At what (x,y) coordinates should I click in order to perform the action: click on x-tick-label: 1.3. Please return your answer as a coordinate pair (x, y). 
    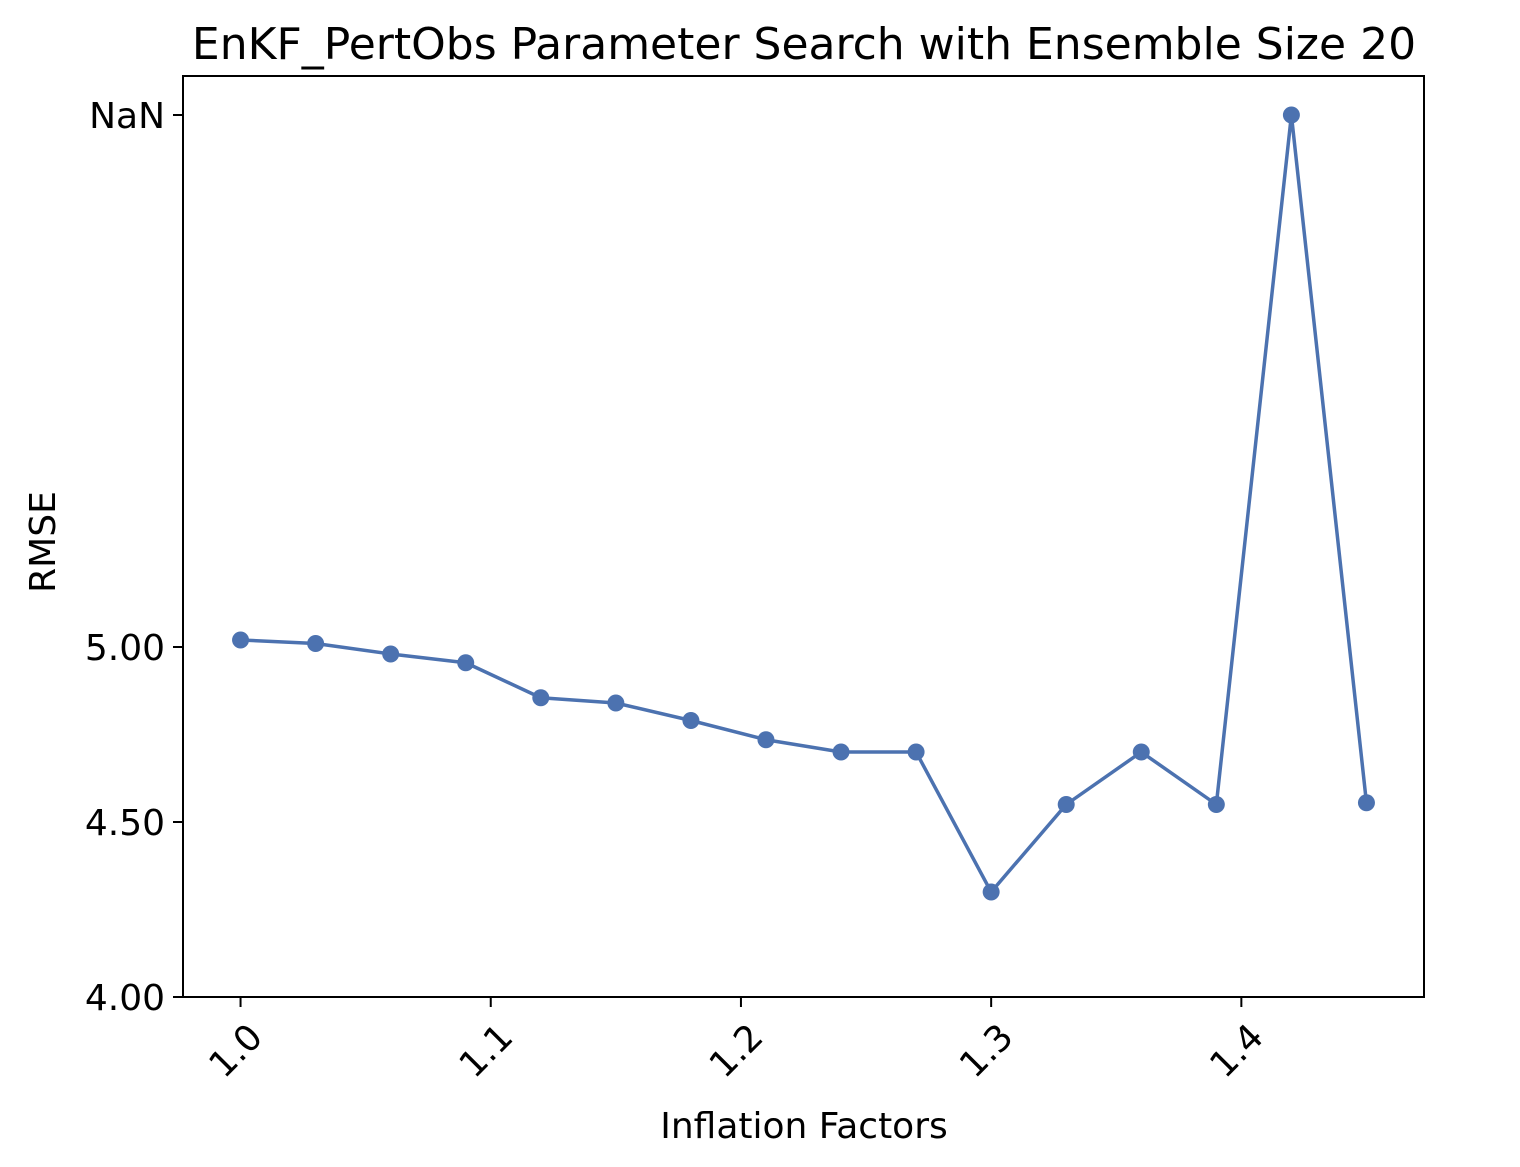
    Looking at the image, I should click on (986, 1050).